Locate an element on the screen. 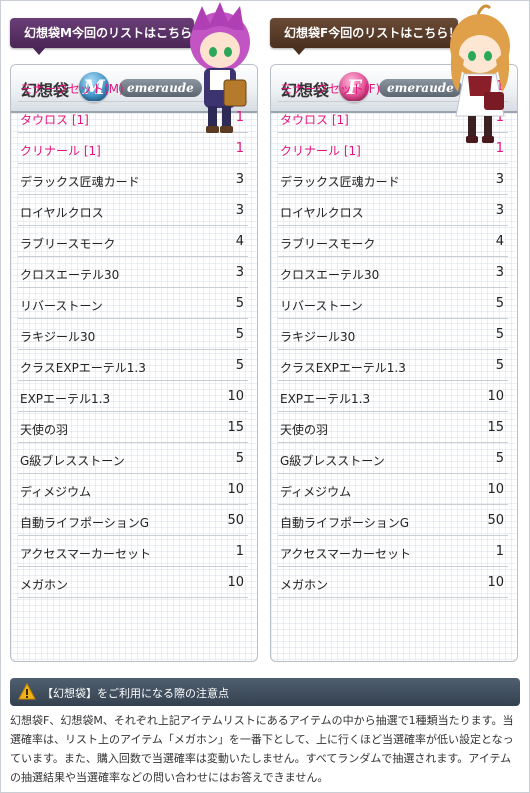  notice-header: 【幻想袋】をご利用になる際の注意点 is located at coordinates (265, 692).